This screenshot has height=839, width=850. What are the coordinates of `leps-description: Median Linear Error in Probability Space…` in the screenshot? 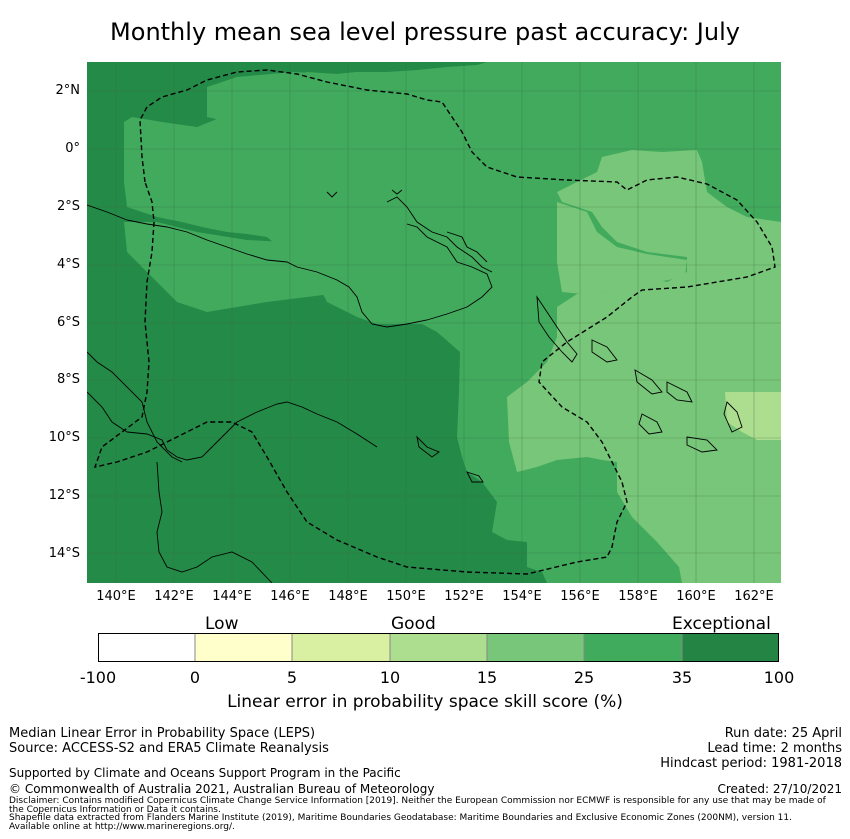 It's located at (162, 733).